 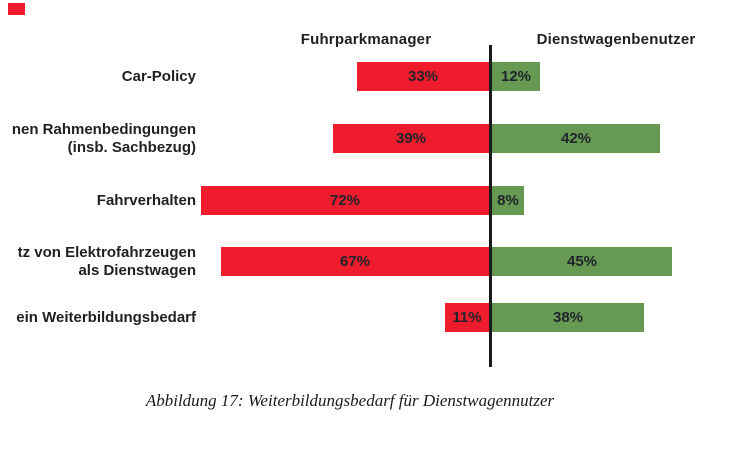 What do you see at coordinates (131, 147) in the screenshot?
I see `category-label-line: (insb. Sachbezug)` at bounding box center [131, 147].